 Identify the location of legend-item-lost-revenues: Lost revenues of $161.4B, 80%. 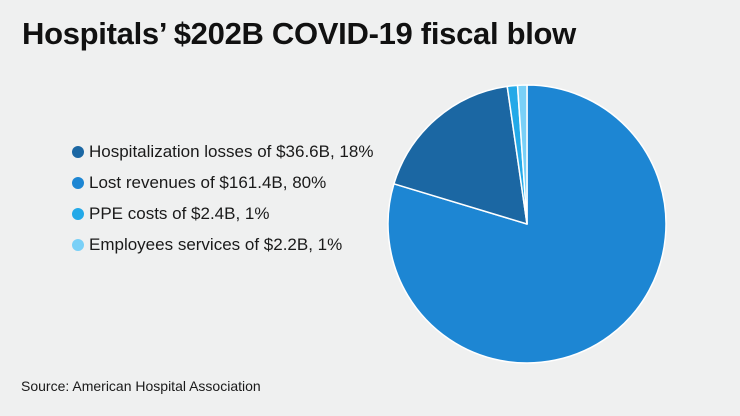
(222, 182).